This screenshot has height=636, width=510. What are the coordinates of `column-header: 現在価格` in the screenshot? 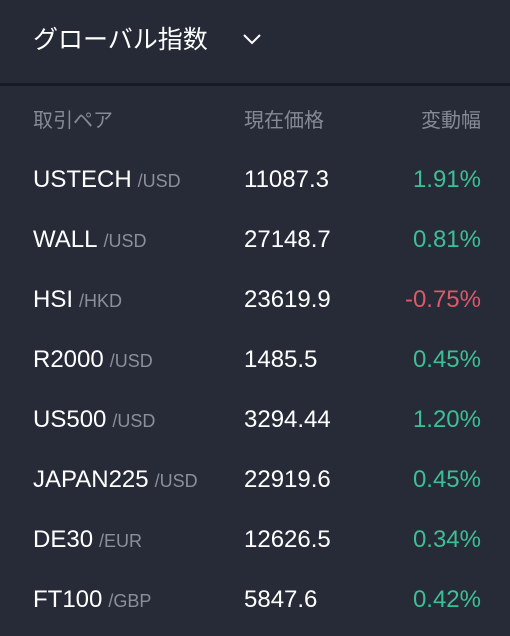 It's located at (284, 121).